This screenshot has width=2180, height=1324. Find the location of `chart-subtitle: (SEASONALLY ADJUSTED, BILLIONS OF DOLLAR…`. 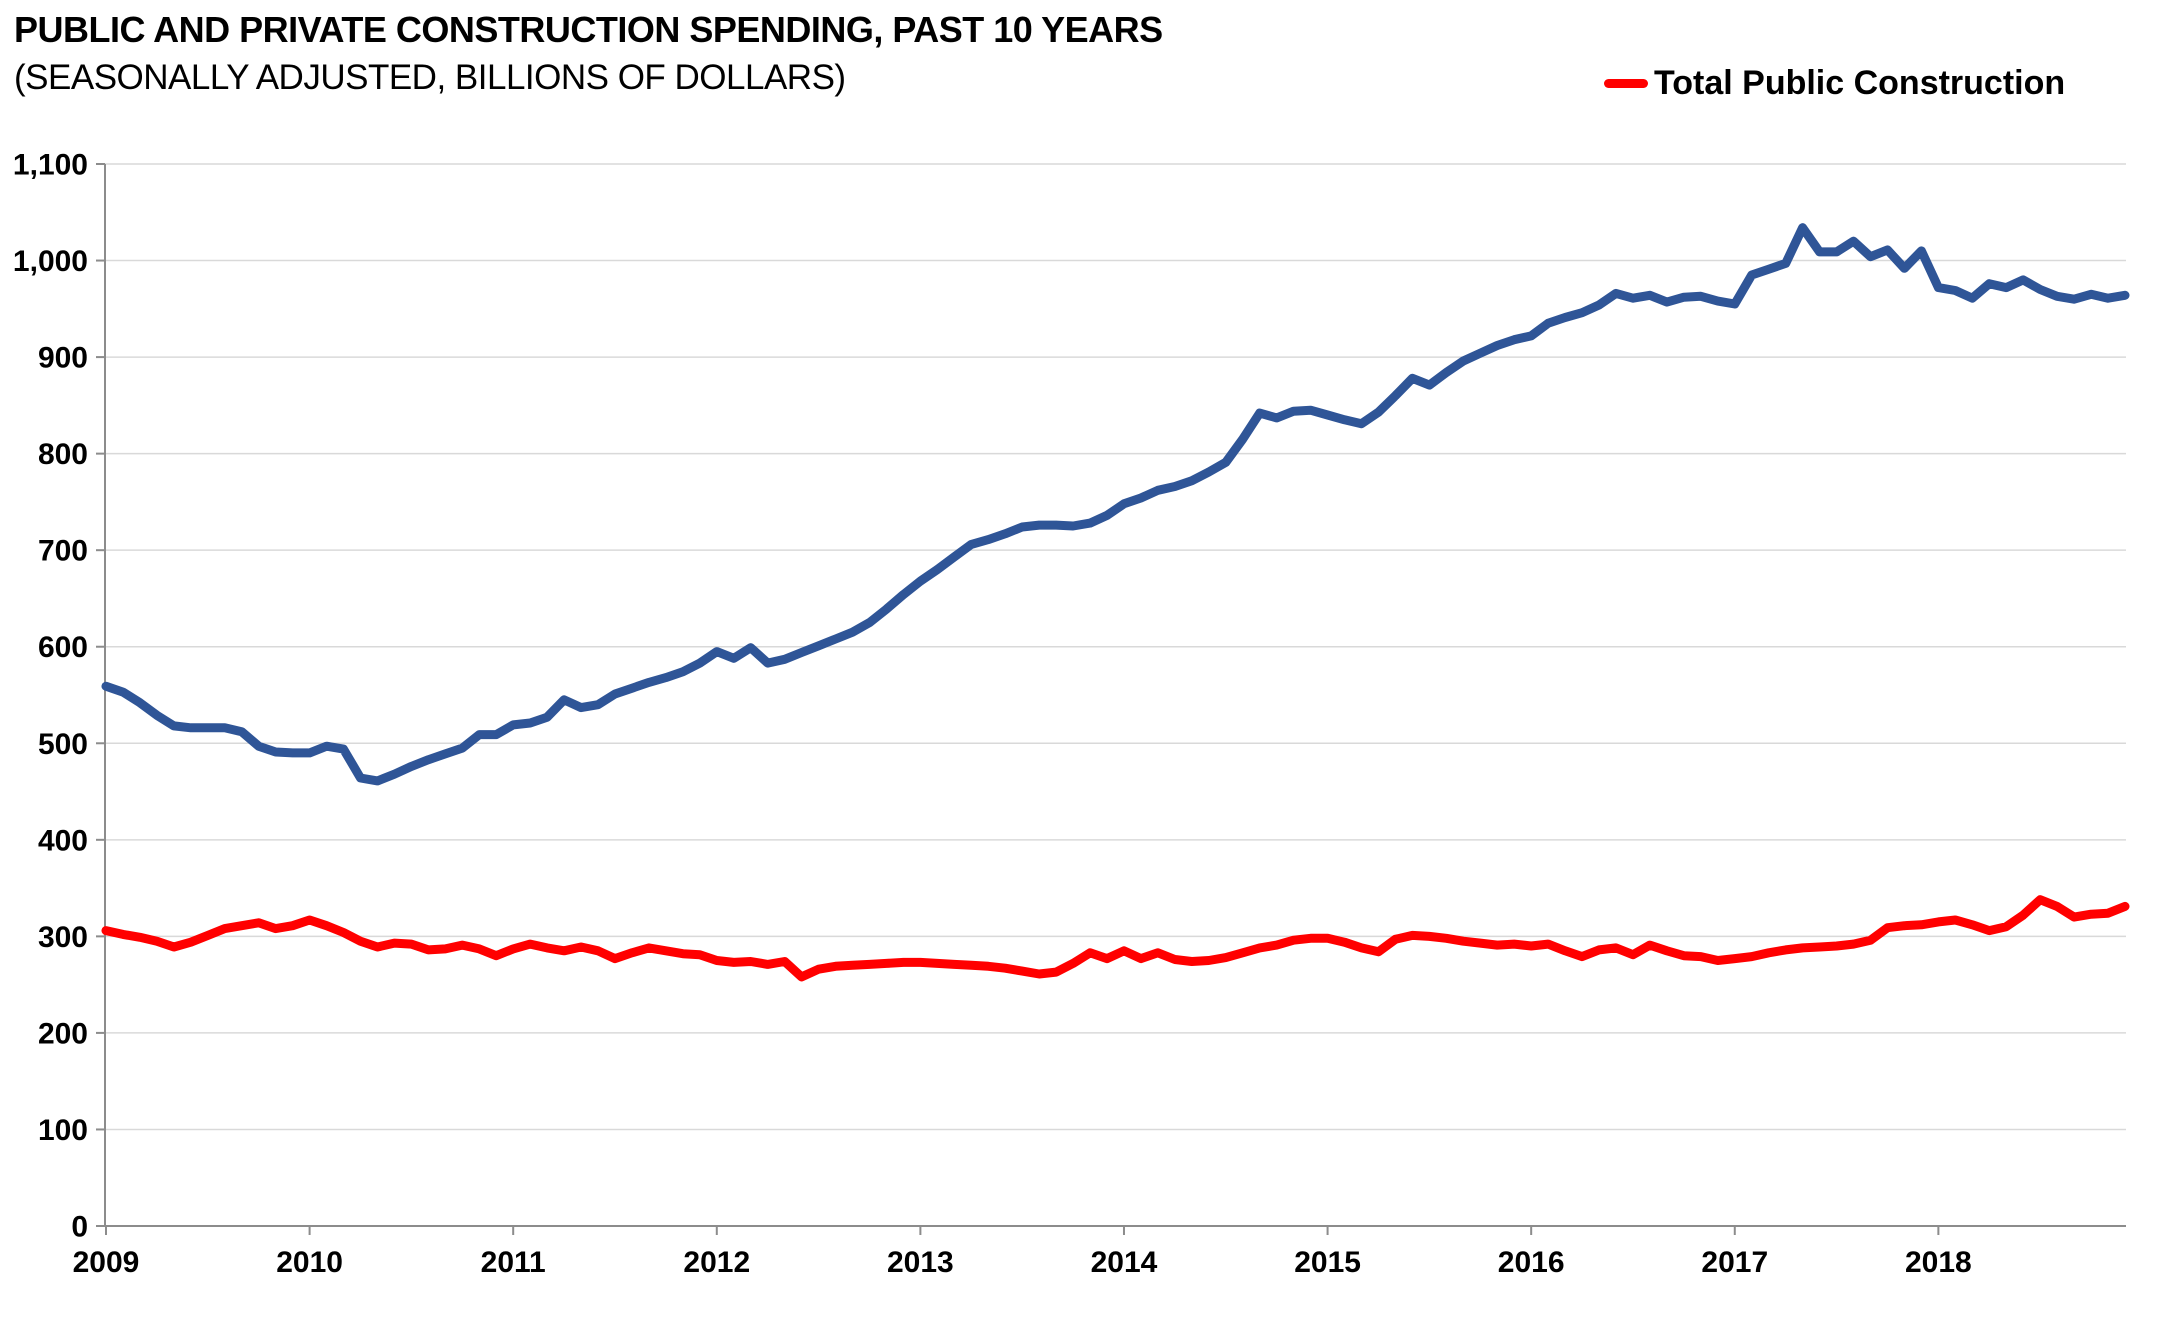

chart-subtitle: (SEASONALLY ADJUSTED, BILLIONS OF DOLLAR… is located at coordinates (430, 77).